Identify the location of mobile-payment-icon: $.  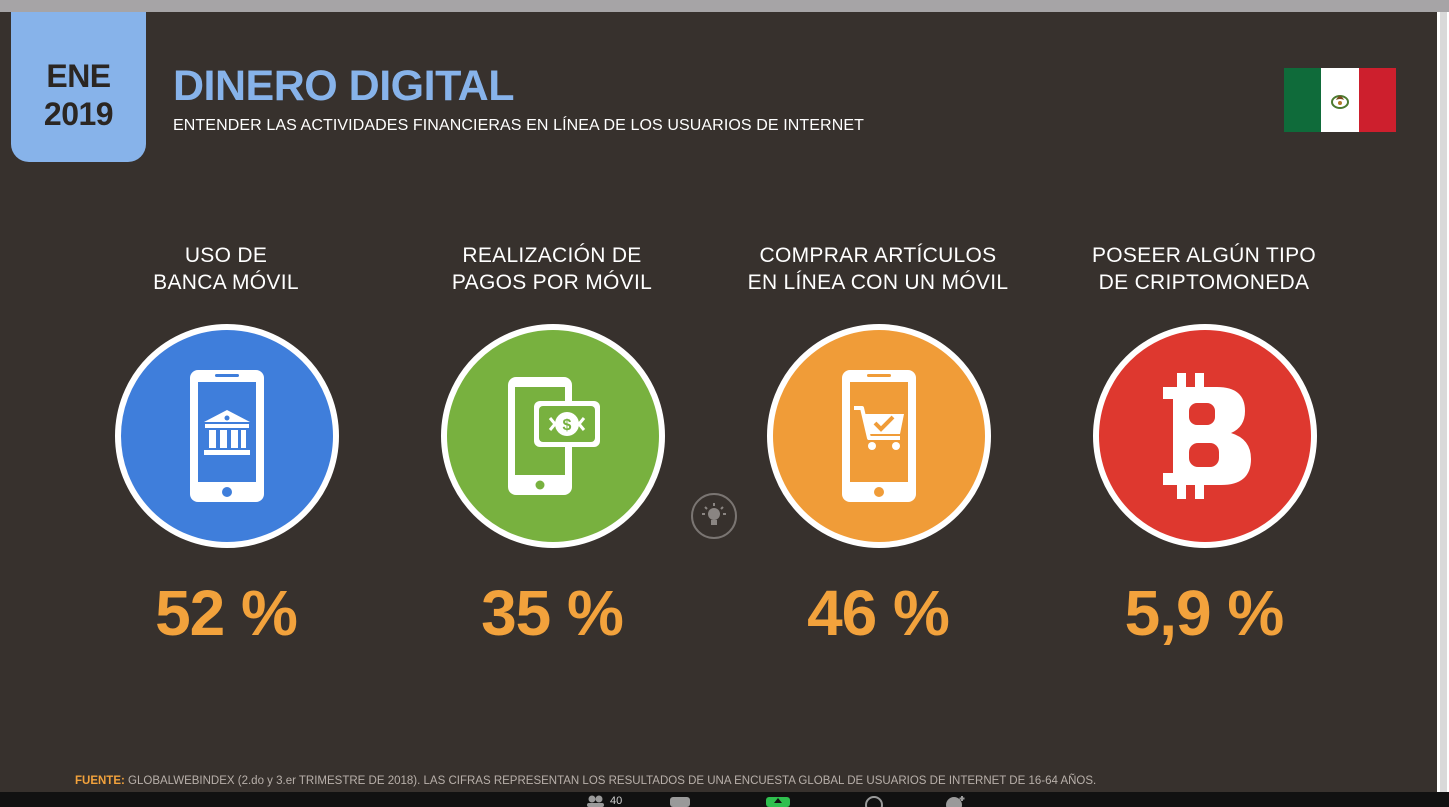
(553, 436).